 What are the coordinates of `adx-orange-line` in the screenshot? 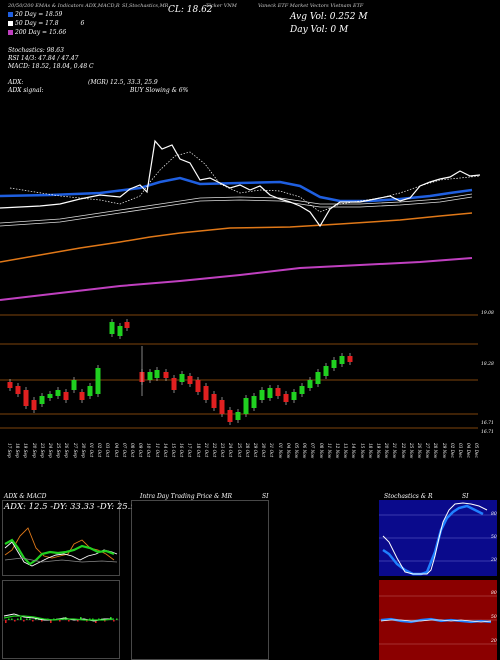 It's located at (59, 544).